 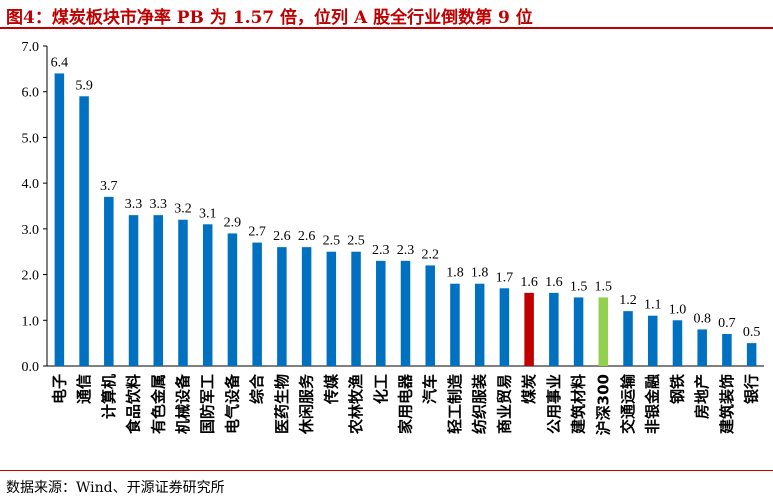 I want to click on data-label: 0.5, so click(x=752, y=332).